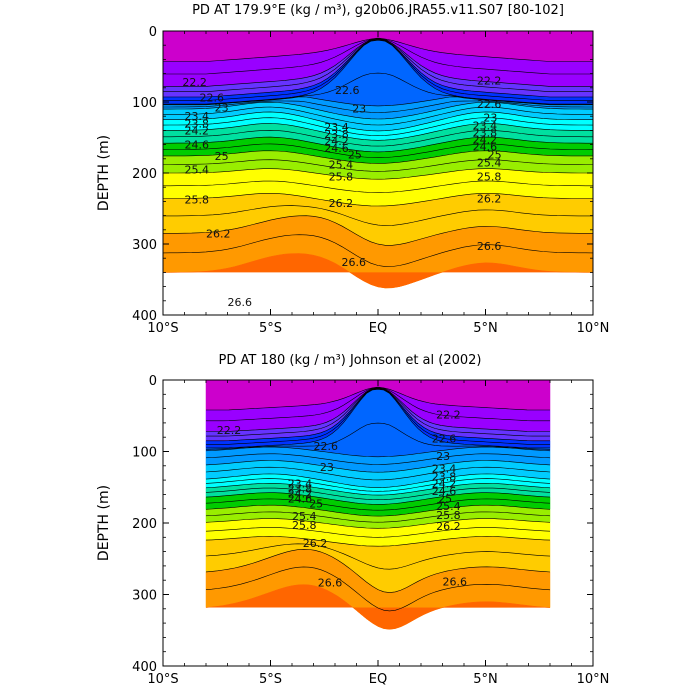  What do you see at coordinates (104, 523) in the screenshot?
I see `y-axis-label-obs: DEPTH (m)` at bounding box center [104, 523].